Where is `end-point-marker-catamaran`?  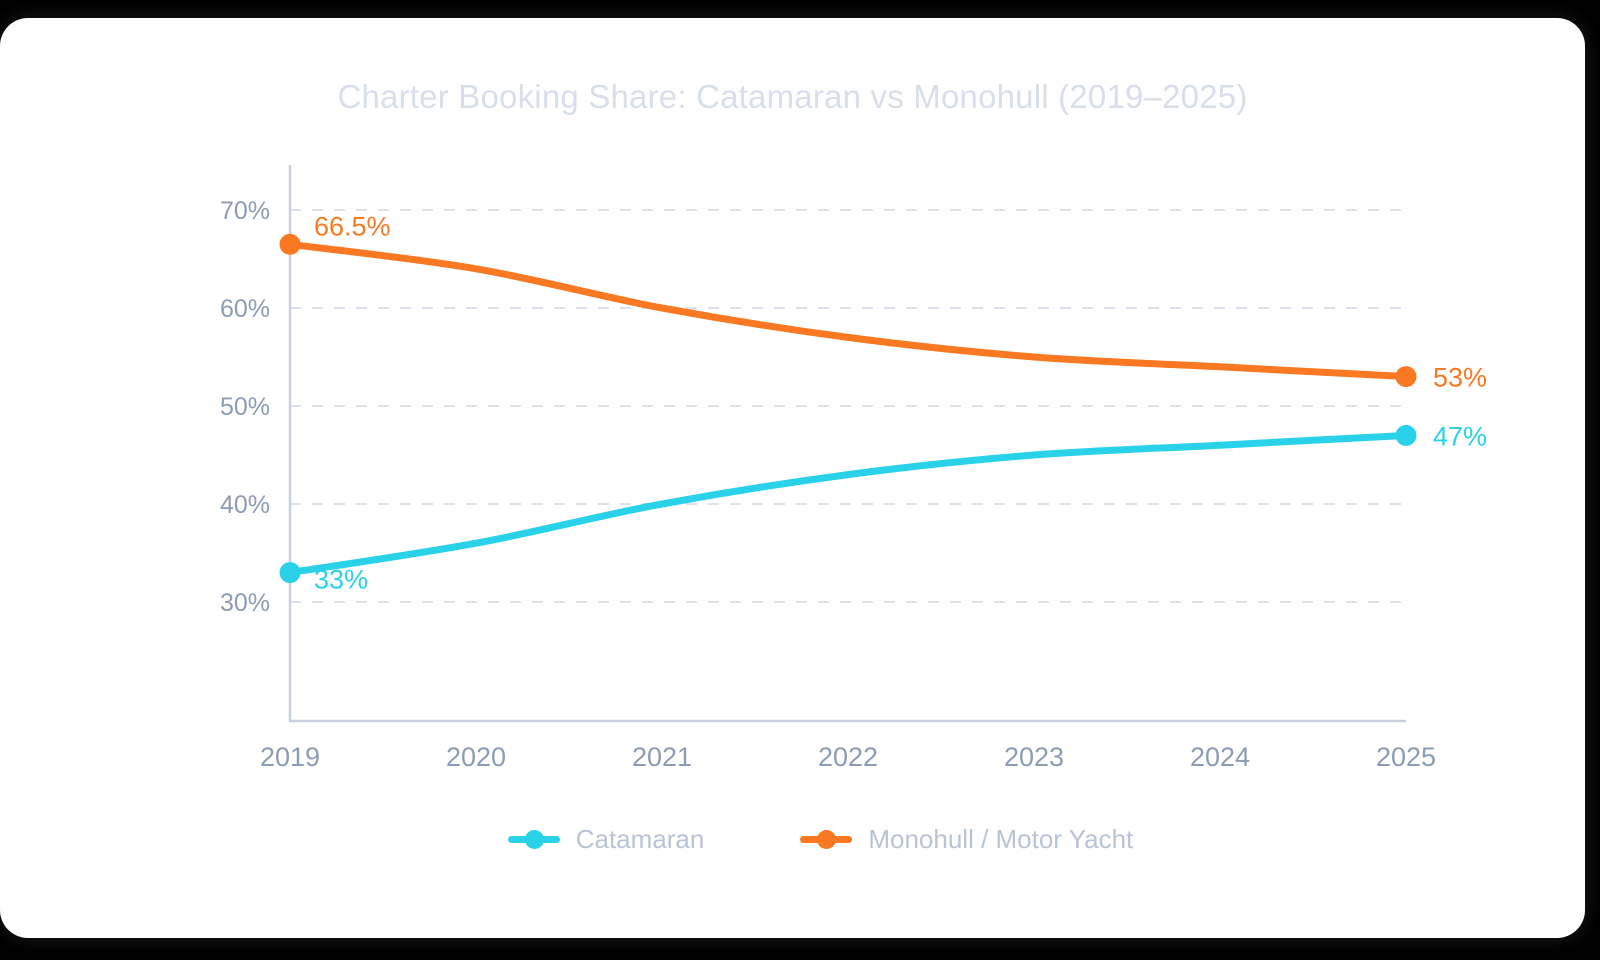
end-point-marker-catamaran is located at coordinates (1406, 435).